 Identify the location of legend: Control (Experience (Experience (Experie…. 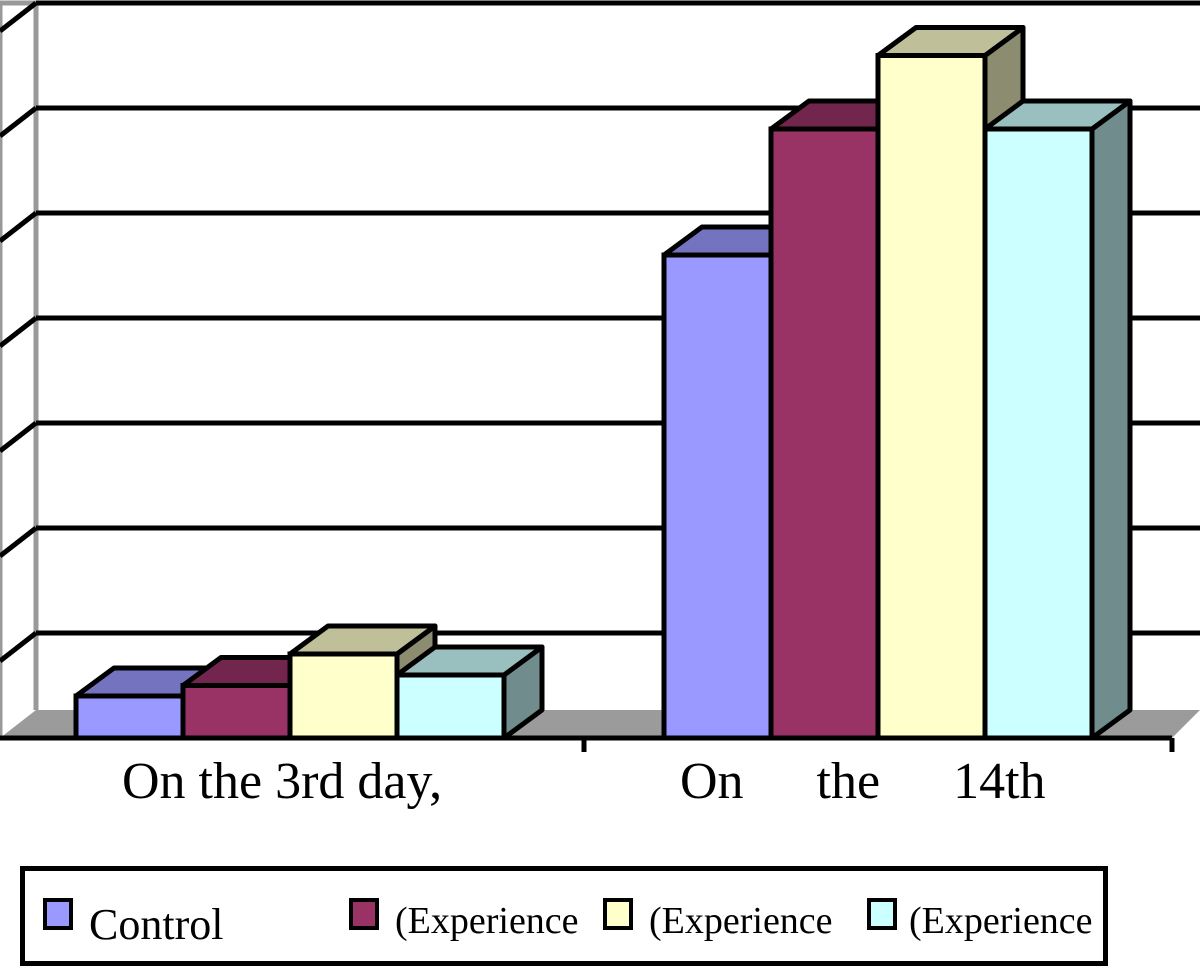
(564, 916).